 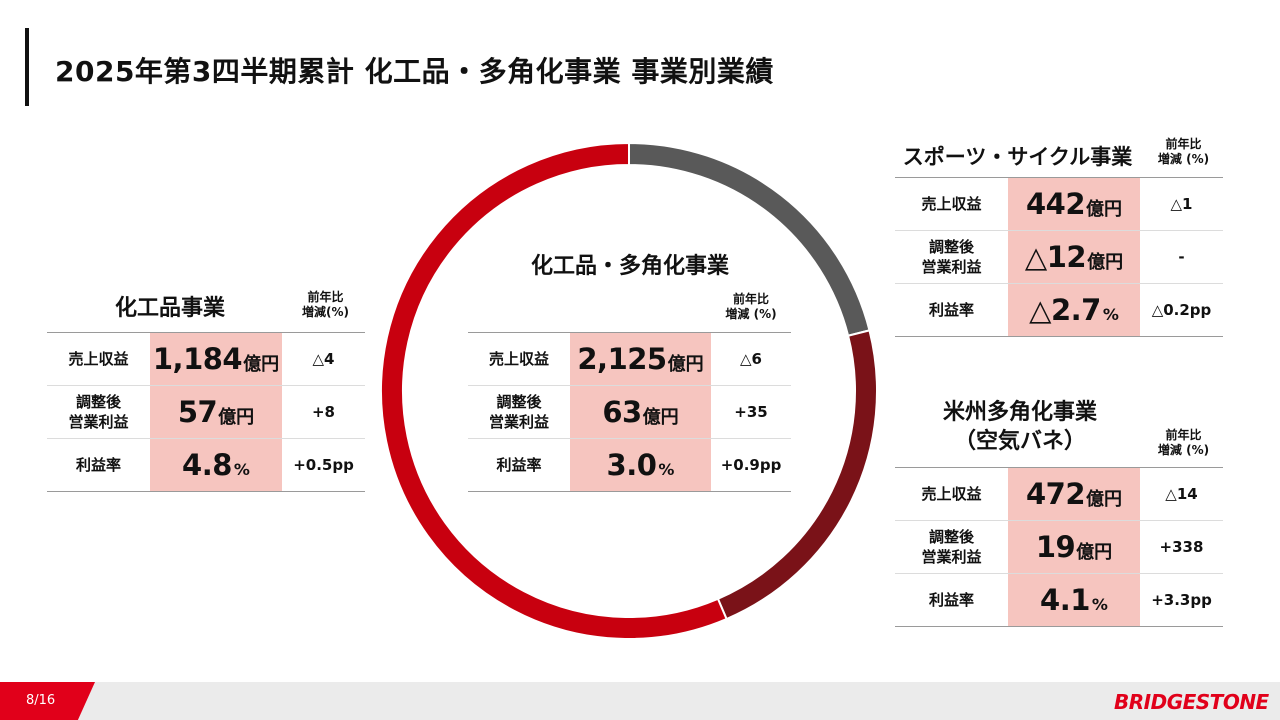 I want to click on top-right-yoy-header: 前年比 増減 (%), so click(x=1183, y=151).